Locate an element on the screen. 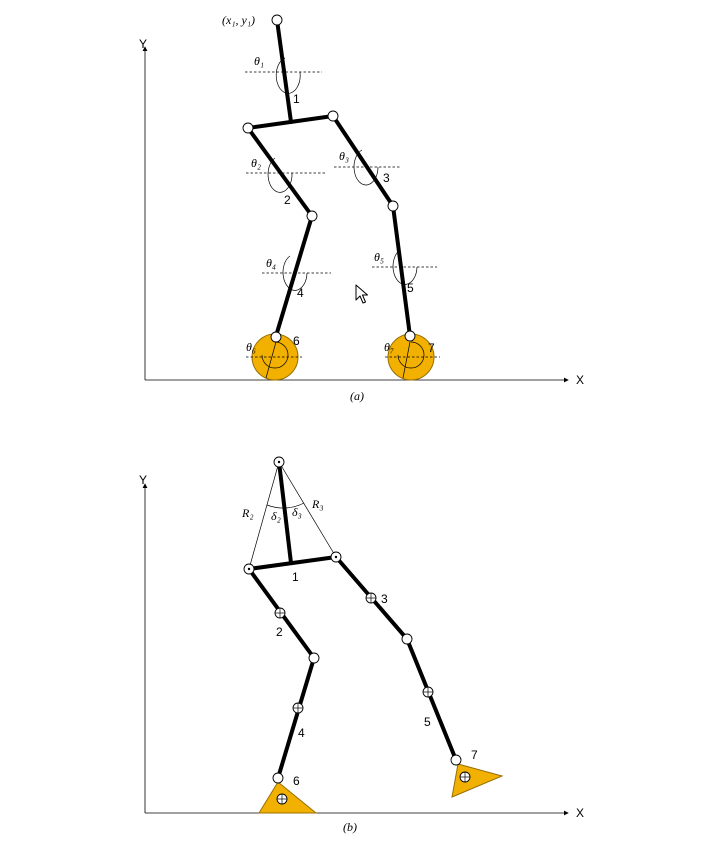 The width and height of the screenshot is (704, 850). theta3-label: θ₃ is located at coordinates (344, 156).